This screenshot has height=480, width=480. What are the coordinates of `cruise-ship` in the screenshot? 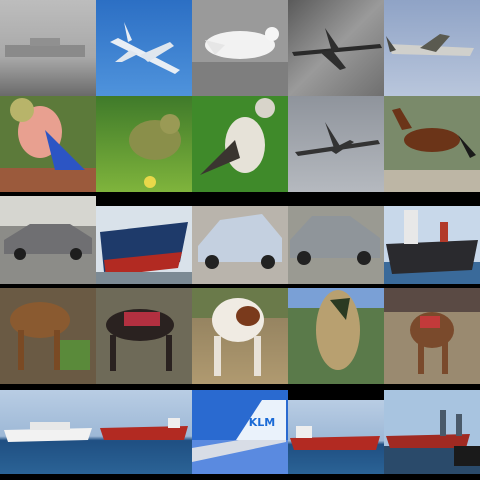 It's located at (48, 432).